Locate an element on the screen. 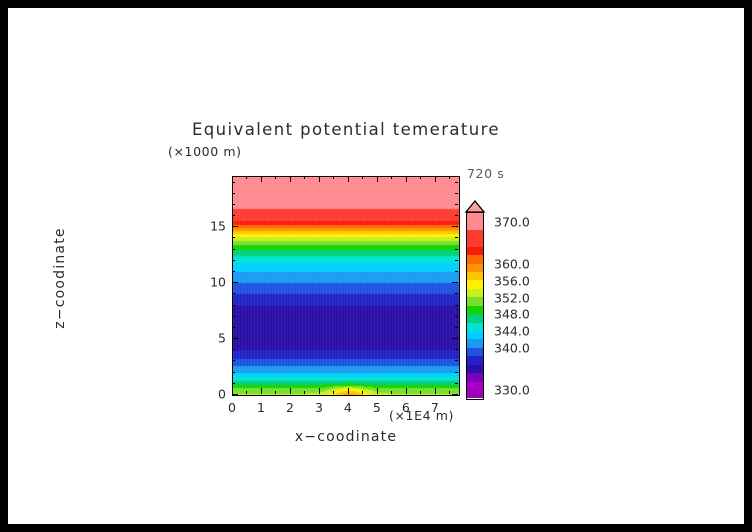 This screenshot has height=532, width=752. colorbar-label: 356.0 is located at coordinates (512, 281).